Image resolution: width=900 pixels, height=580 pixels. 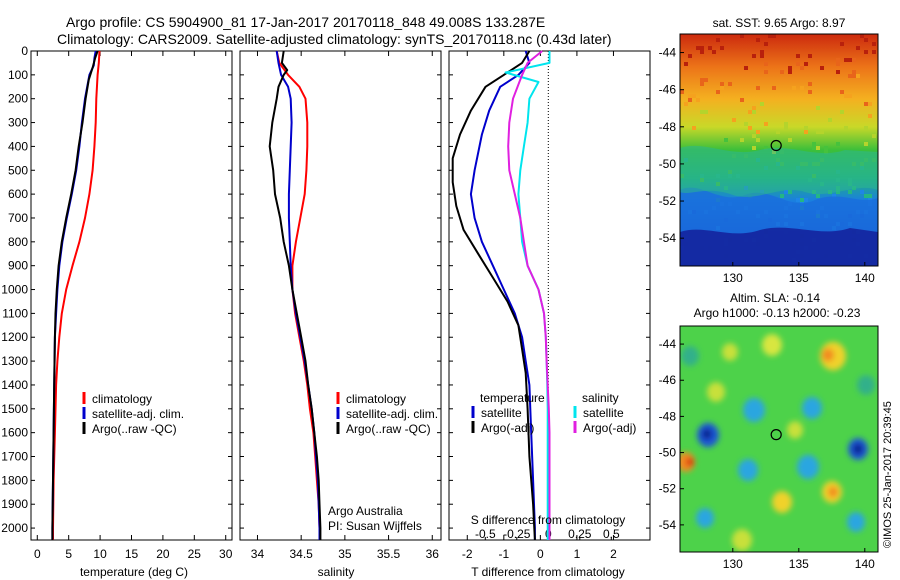 What do you see at coordinates (547, 534) in the screenshot?
I see `s-difference-axis: -0.5 -0.25 0 0.25 0.5` at bounding box center [547, 534].